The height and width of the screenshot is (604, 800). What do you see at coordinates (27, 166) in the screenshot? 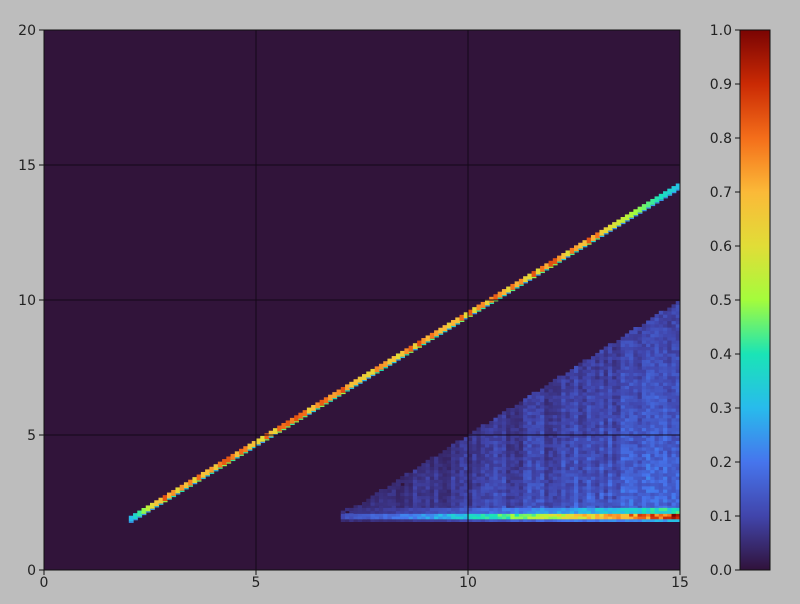
I see `y-tick-label: 15` at bounding box center [27, 166].